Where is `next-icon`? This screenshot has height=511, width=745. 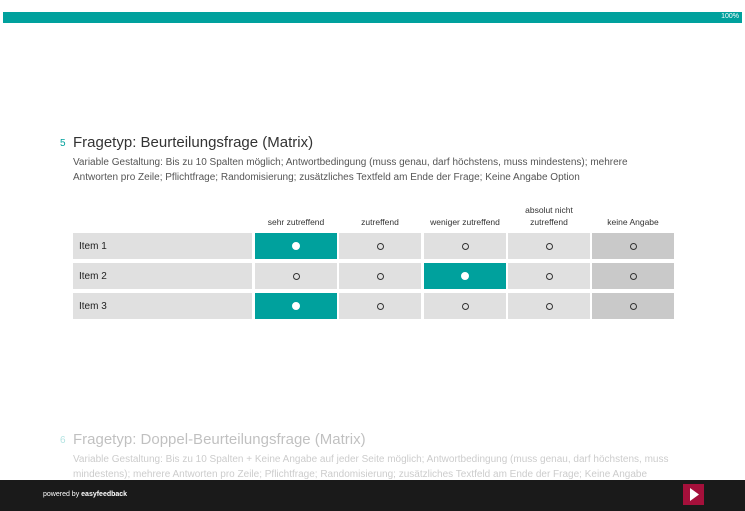
next-icon is located at coordinates (694, 494).